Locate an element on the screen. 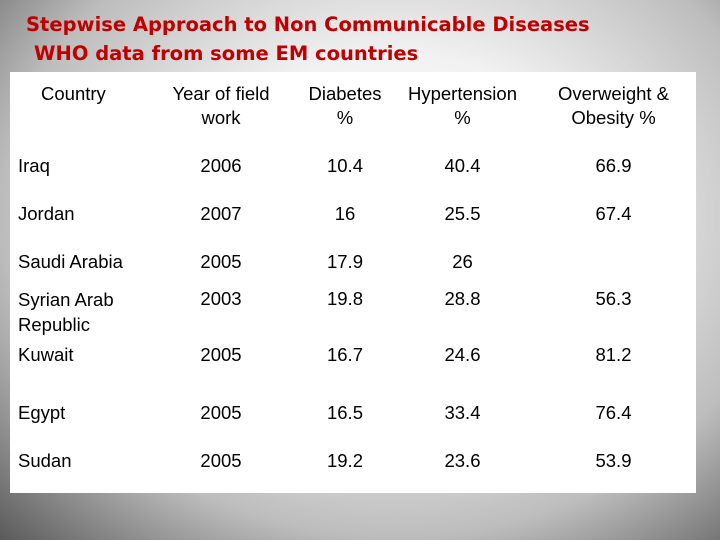 Image resolution: width=720 pixels, height=540 pixels. cell-hypertension: 40.4 is located at coordinates (462, 165).